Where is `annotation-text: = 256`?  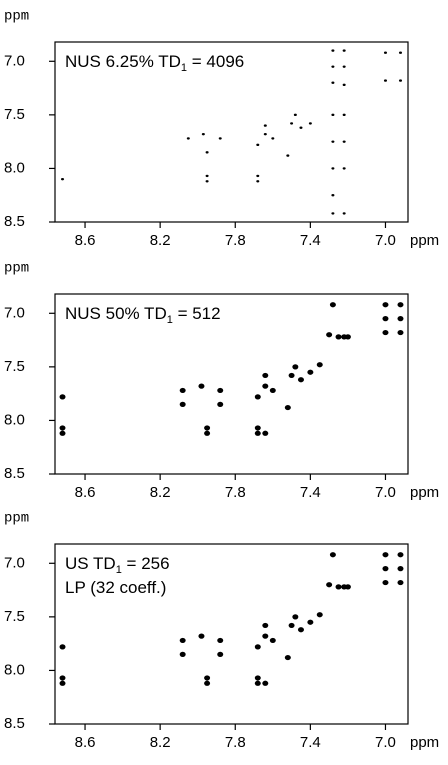
annotation-text: = 256 is located at coordinates (146, 563).